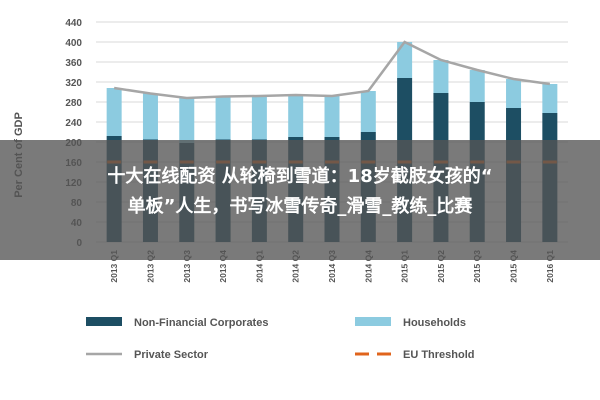 This screenshot has height=400, width=600. What do you see at coordinates (150, 266) in the screenshot?
I see `x-tick-label: 2013 Q2` at bounding box center [150, 266].